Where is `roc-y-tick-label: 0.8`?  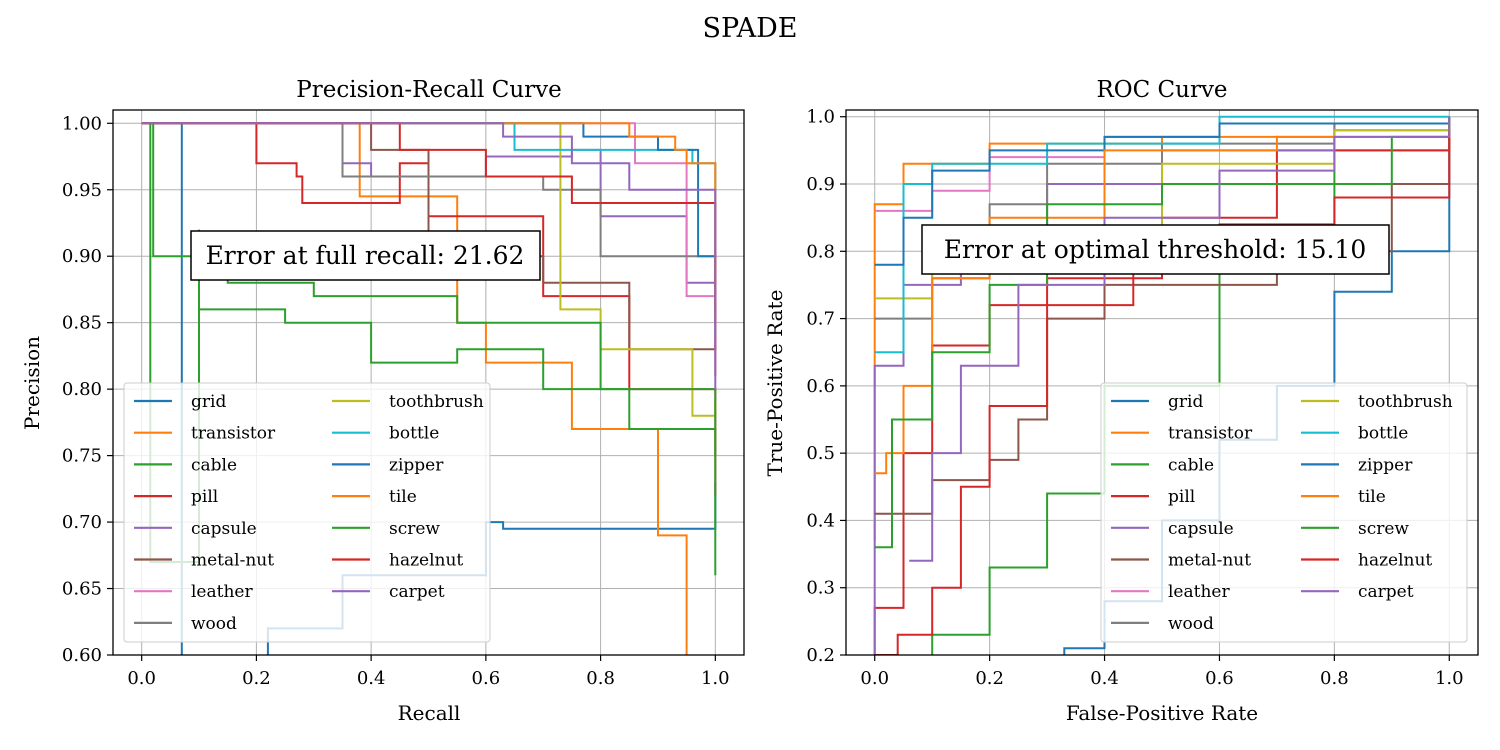 roc-y-tick-label: 0.8 is located at coordinates (820, 251).